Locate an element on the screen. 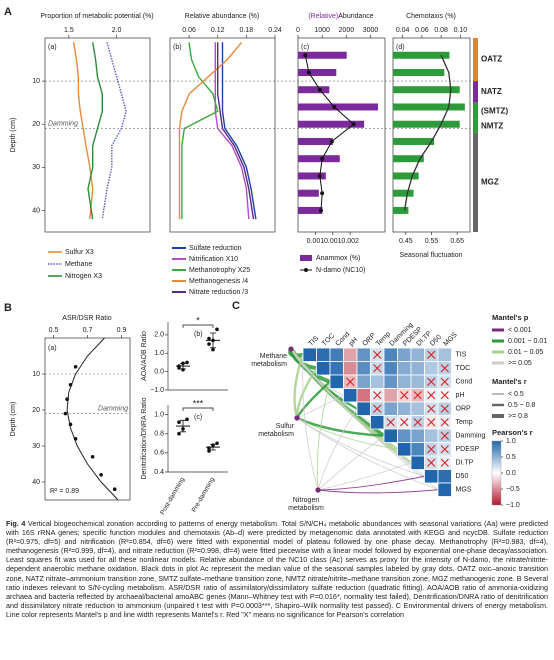 This screenshot has width=554, height=660. subplot-tag: (d) is located at coordinates (400, 47).